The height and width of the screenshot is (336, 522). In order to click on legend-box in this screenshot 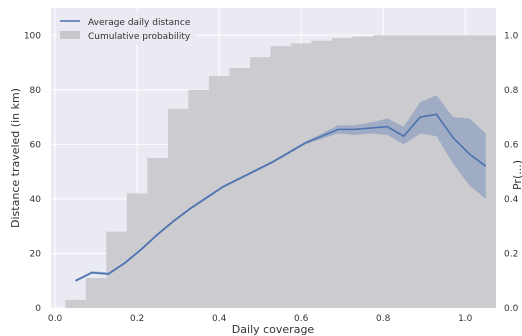, I will do `click(126, 28)`.